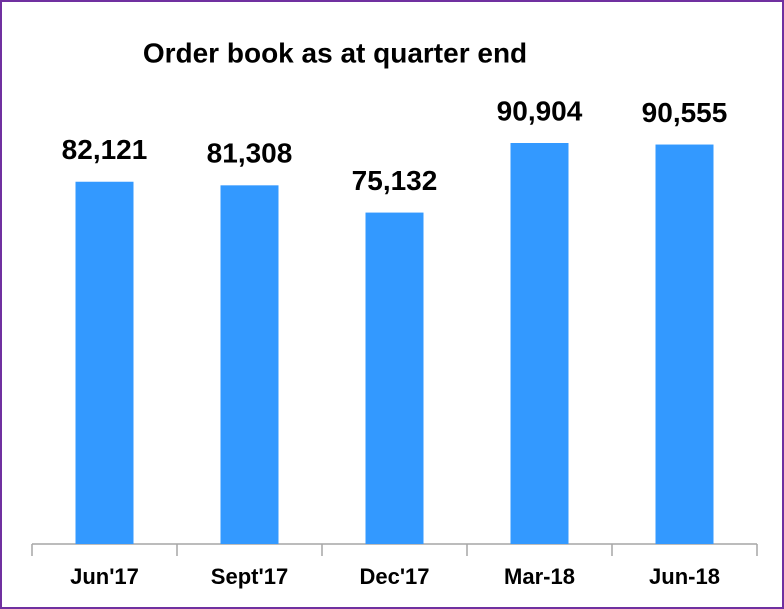 Image resolution: width=784 pixels, height=609 pixels. I want to click on x-tick-label: Dec'17, so click(394, 576).